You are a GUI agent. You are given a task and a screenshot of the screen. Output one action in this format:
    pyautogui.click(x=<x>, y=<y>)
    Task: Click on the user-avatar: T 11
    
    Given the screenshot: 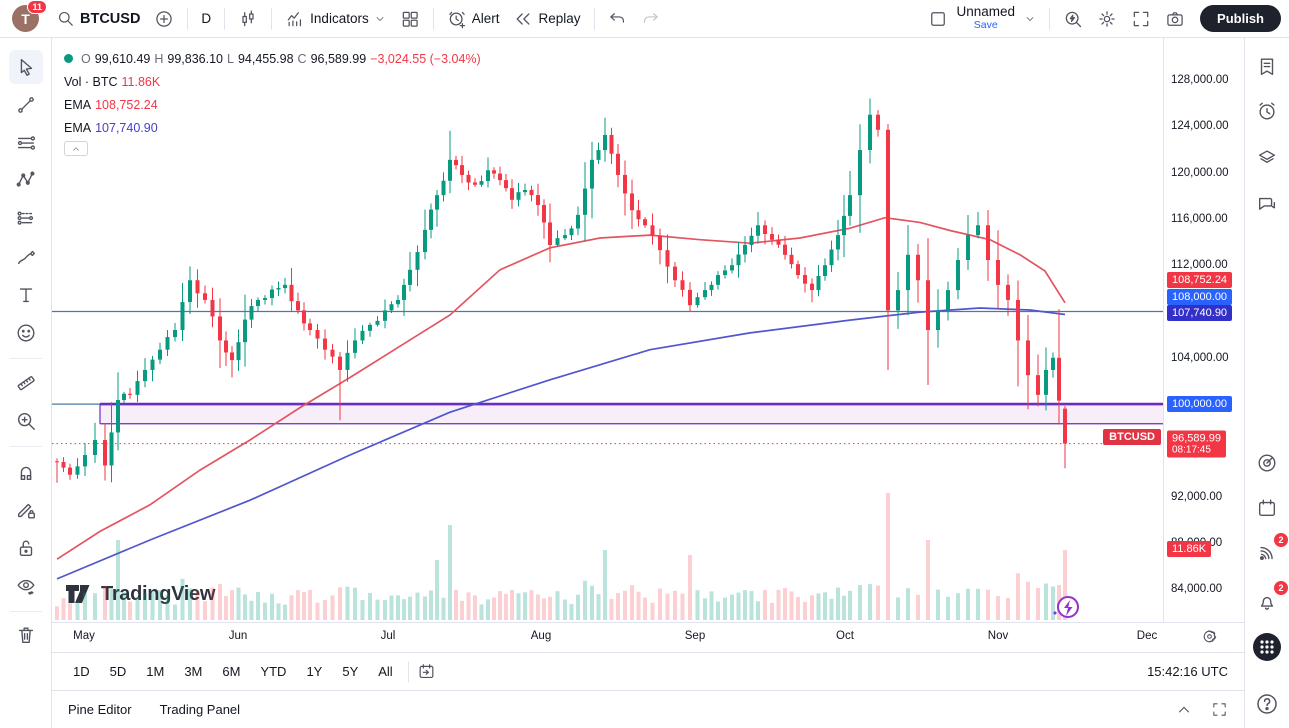 What is the action you would take?
    pyautogui.click(x=29, y=16)
    